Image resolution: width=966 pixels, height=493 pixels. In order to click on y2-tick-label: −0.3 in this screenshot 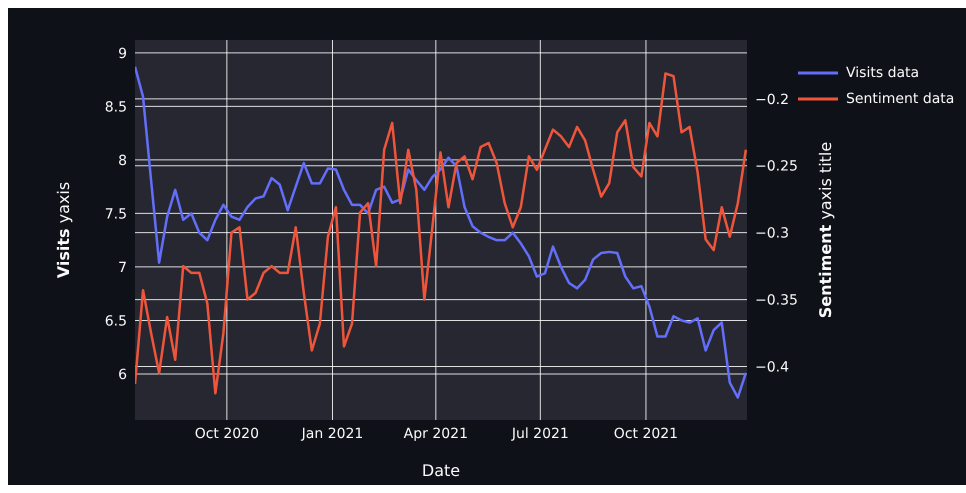, I will do `click(772, 234)`.